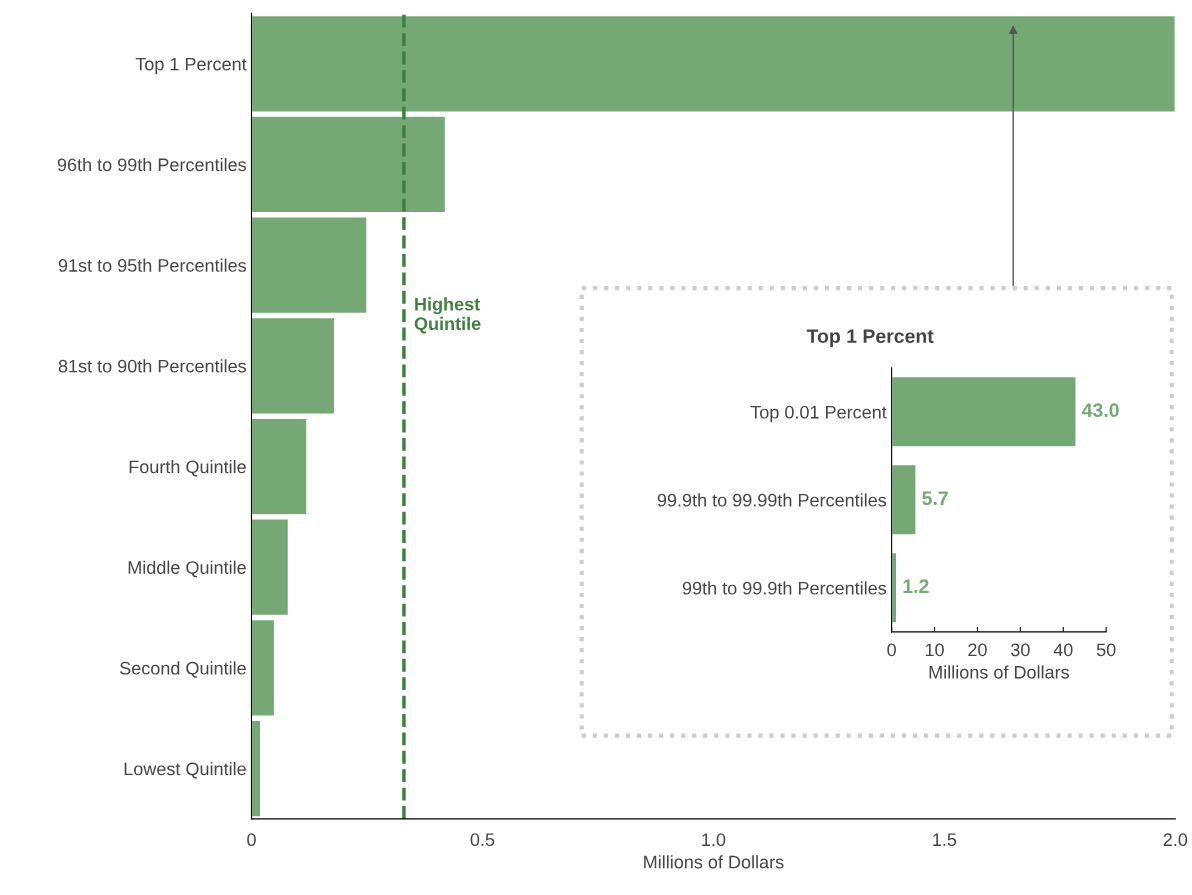 The height and width of the screenshot is (895, 1192). I want to click on y-tick-label: 99.9th to 99.99th Percentiles, so click(772, 500).